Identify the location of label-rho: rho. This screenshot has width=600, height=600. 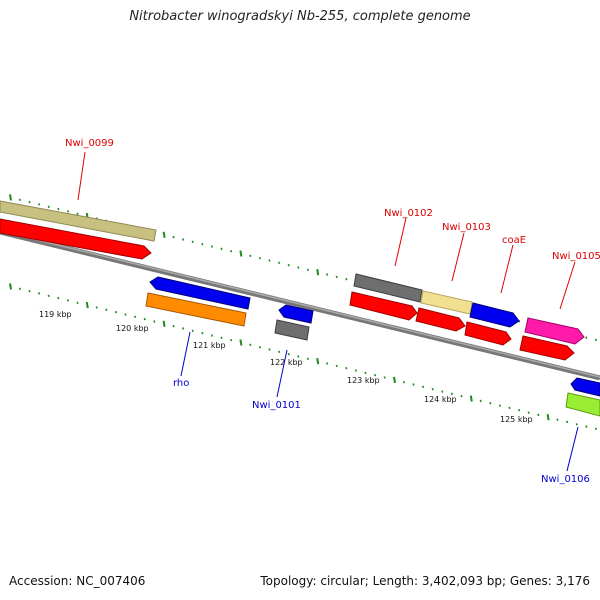
(181, 383).